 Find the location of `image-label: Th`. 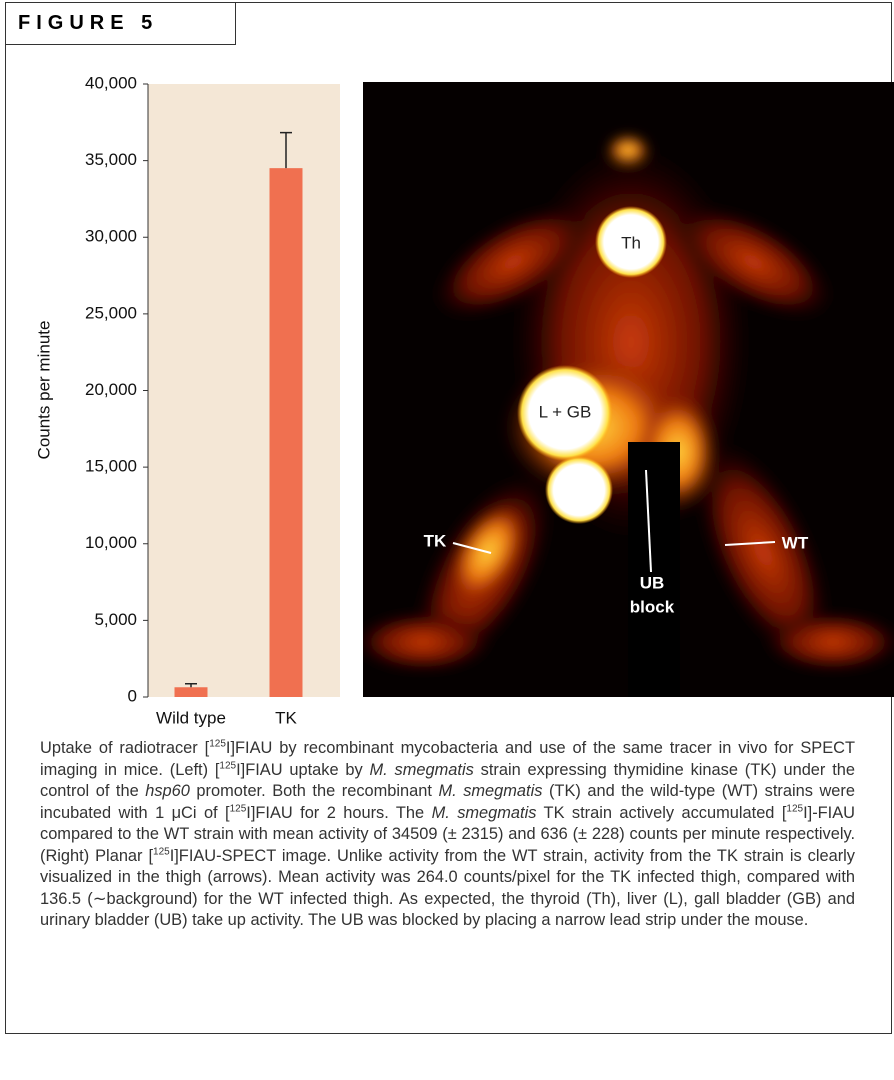

image-label: Th is located at coordinates (631, 242).